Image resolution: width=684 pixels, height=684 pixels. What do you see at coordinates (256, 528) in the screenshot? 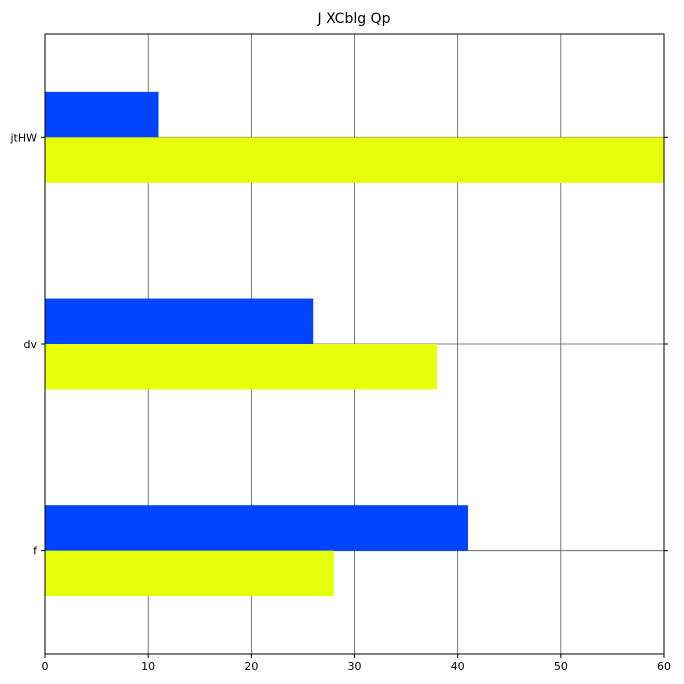
I see `bar-series-1-f` at bounding box center [256, 528].